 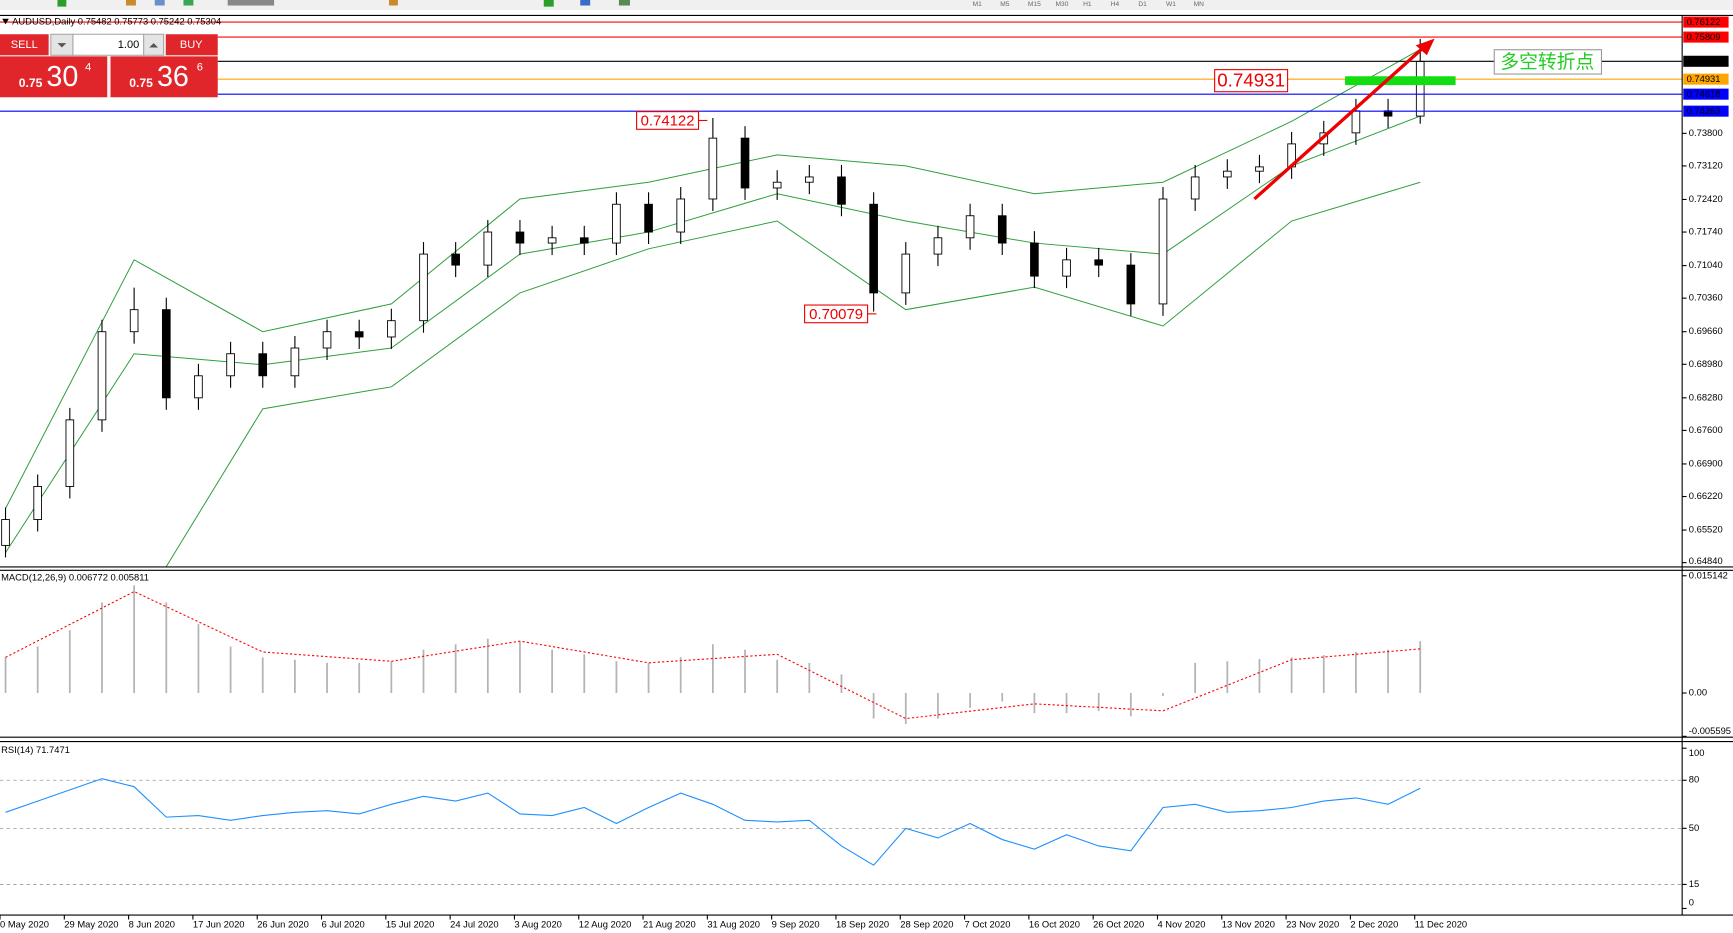 I want to click on trend-arrow-head, so click(x=1425, y=47).